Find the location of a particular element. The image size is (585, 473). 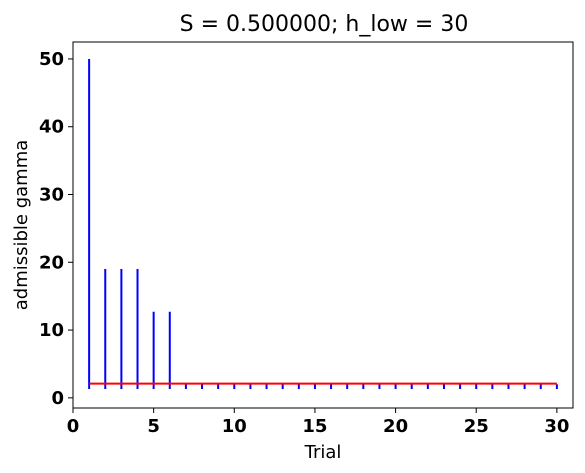

y-tick-label: 20 is located at coordinates (51, 262).